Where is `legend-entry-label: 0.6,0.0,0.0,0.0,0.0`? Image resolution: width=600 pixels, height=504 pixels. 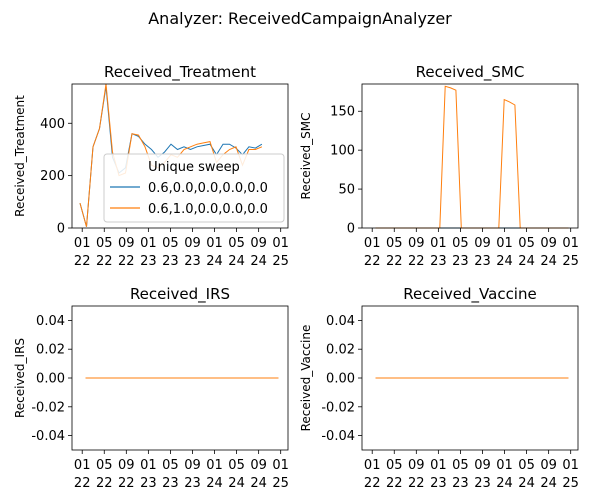
legend-entry-label: 0.6,0.0,0.0,0.0,0.0 is located at coordinates (208, 188).